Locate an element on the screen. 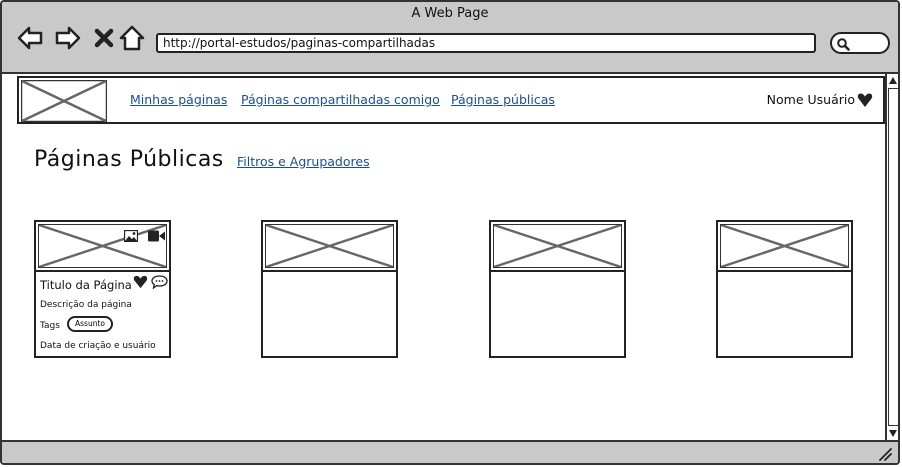 Image resolution: width=902 pixels, height=467 pixels. nav-link-paginas-compartilhadas: Páginas compartilhadas comigo is located at coordinates (340, 99).